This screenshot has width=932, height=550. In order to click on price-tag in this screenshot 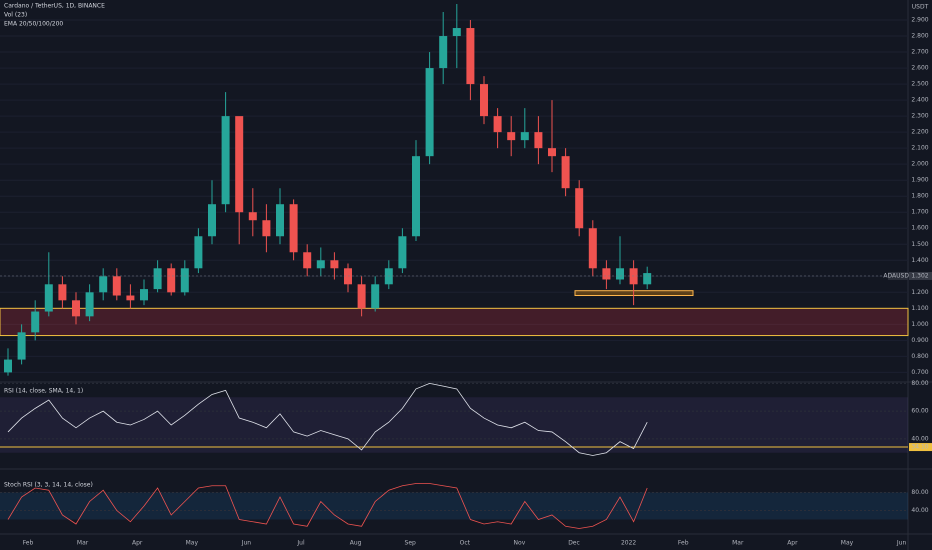, I will do `click(920, 275)`.